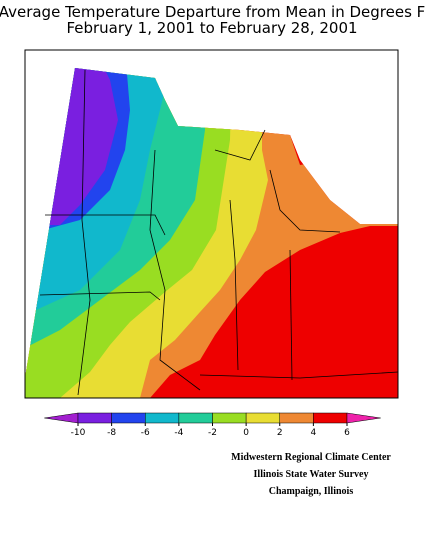  I want to click on colorbar: -10 -8 -6 -4 -2 0 2 4 6, so click(212, 425).